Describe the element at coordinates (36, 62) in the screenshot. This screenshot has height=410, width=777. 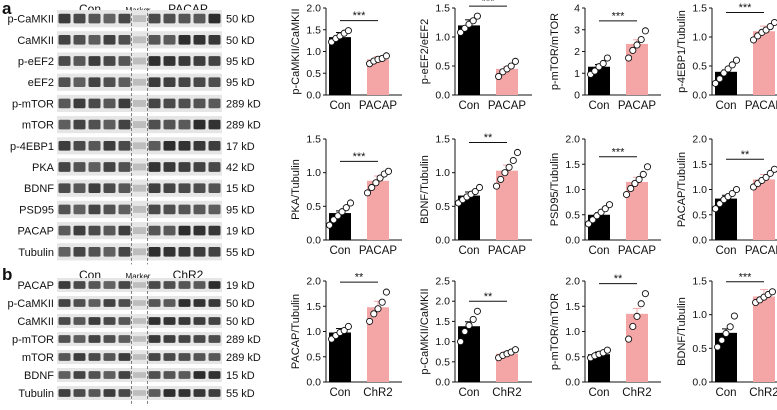
I see `blot-label: p-eEF2` at that location.